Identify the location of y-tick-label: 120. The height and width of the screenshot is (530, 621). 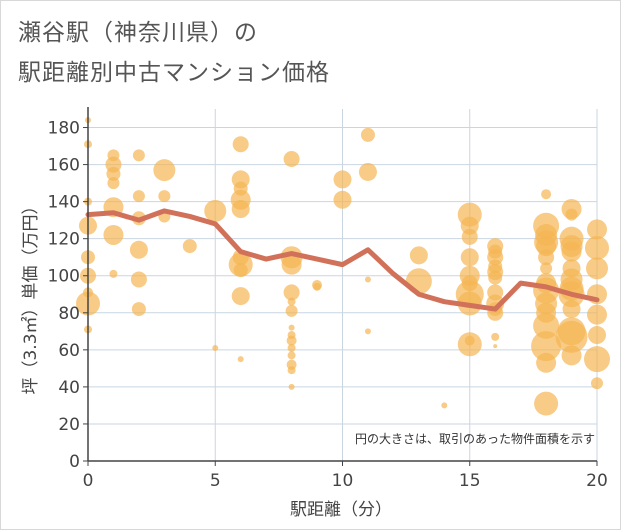
(64, 240).